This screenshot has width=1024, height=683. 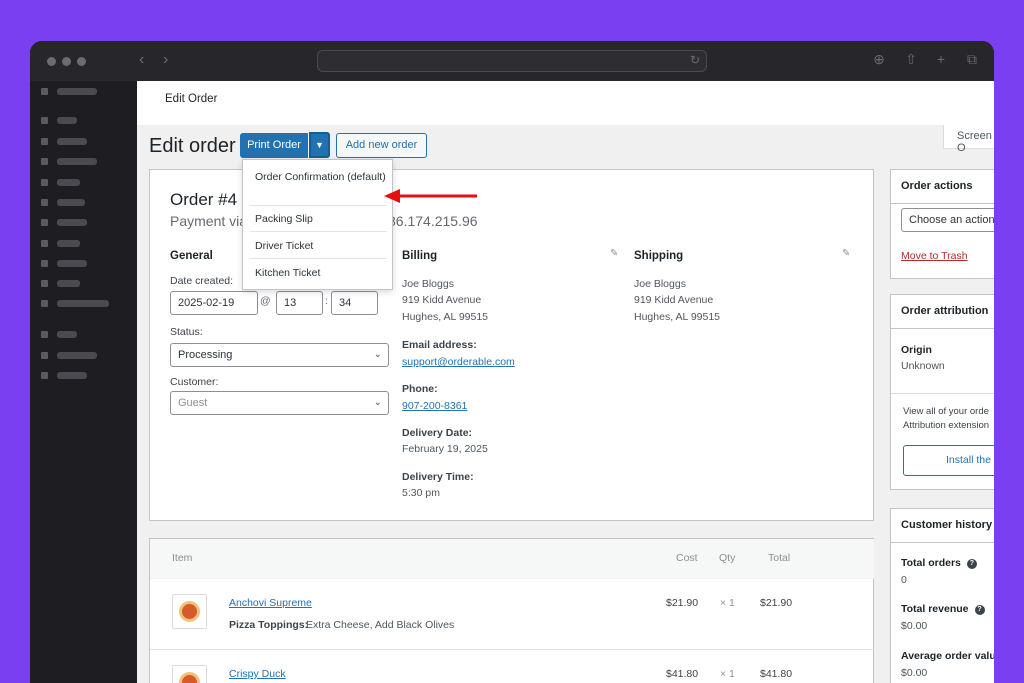 I want to click on email-label: Email address:, so click(x=439, y=345).